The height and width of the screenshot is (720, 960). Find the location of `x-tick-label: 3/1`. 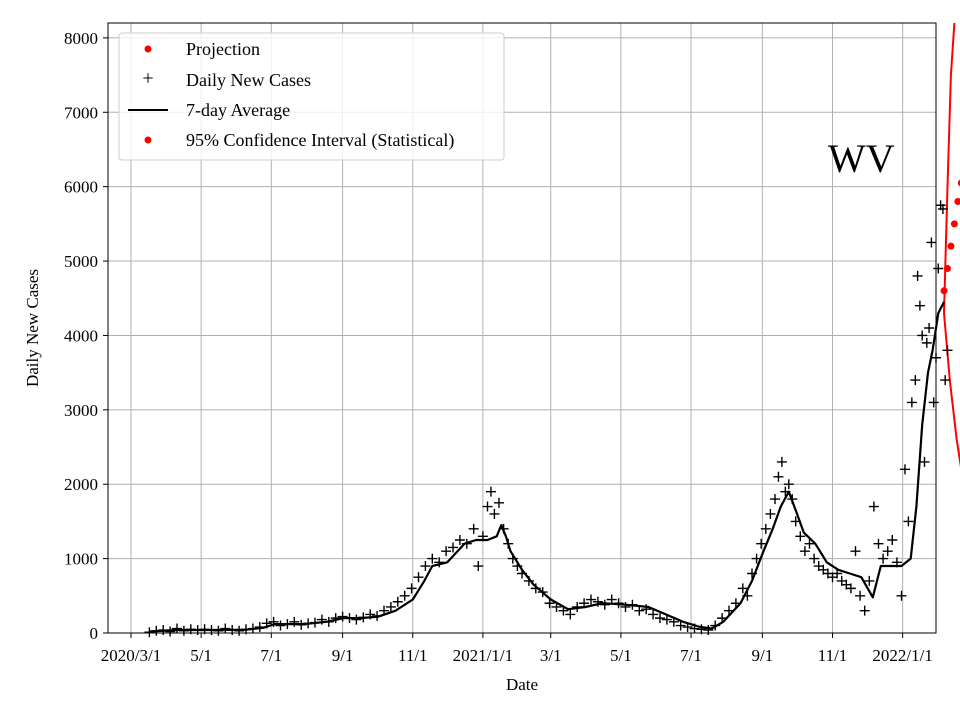

x-tick-label: 3/1 is located at coordinates (551, 655).